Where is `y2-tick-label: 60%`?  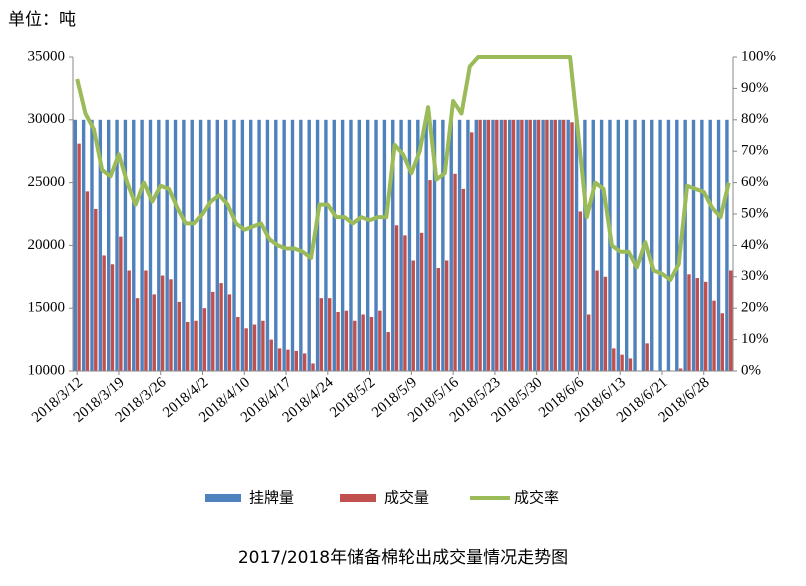 y2-tick-label: 60% is located at coordinates (755, 182).